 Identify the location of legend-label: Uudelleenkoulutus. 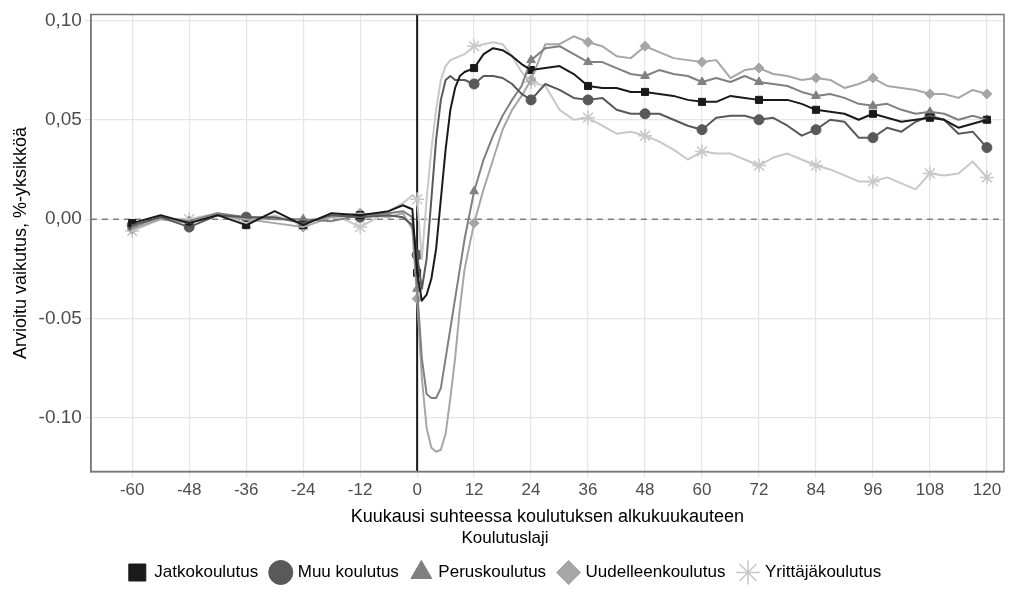
(655, 572).